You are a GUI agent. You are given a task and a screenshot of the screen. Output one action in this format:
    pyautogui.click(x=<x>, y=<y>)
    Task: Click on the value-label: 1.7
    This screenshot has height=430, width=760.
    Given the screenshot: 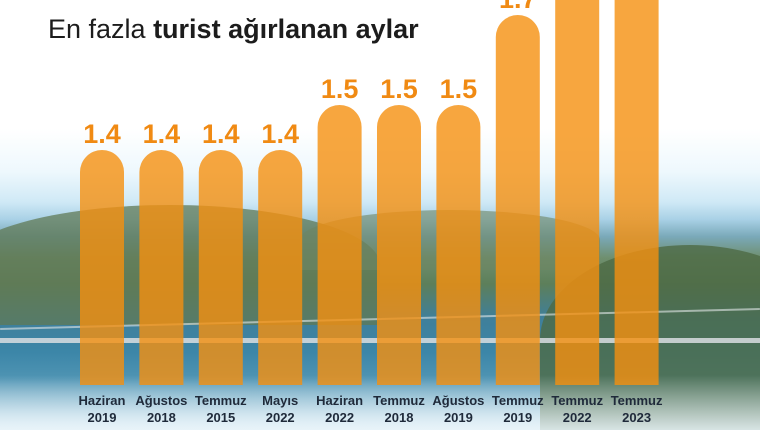 What is the action you would take?
    pyautogui.click(x=518, y=7)
    